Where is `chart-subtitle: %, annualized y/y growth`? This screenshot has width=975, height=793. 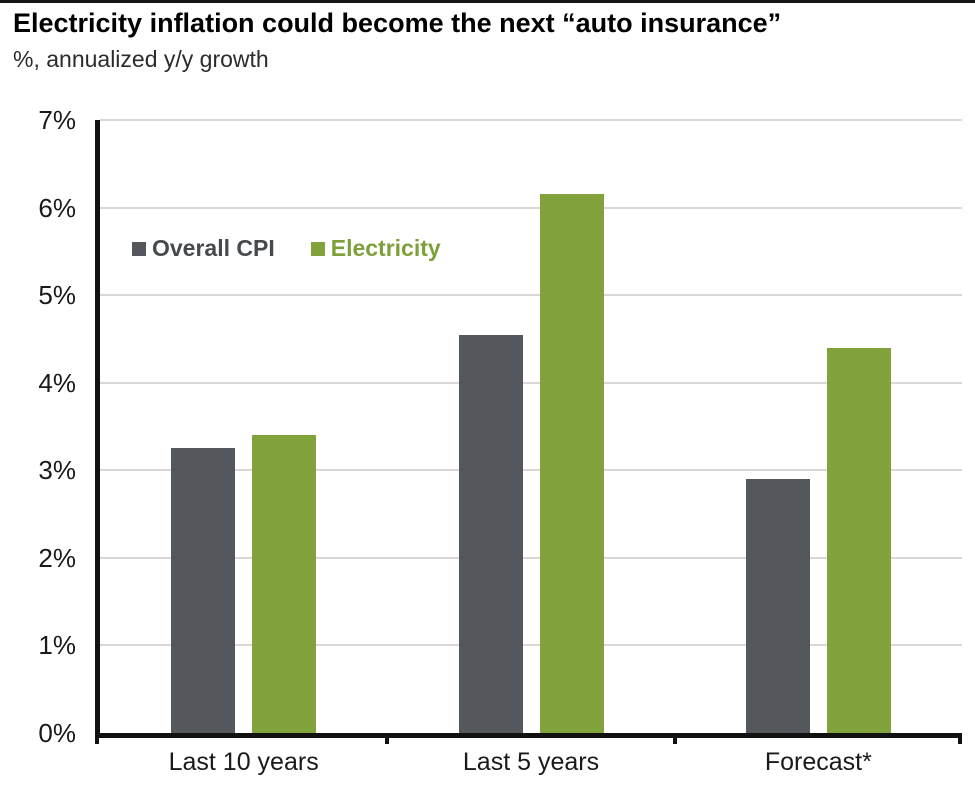
chart-subtitle: %, annualized y/y growth is located at coordinates (141, 59).